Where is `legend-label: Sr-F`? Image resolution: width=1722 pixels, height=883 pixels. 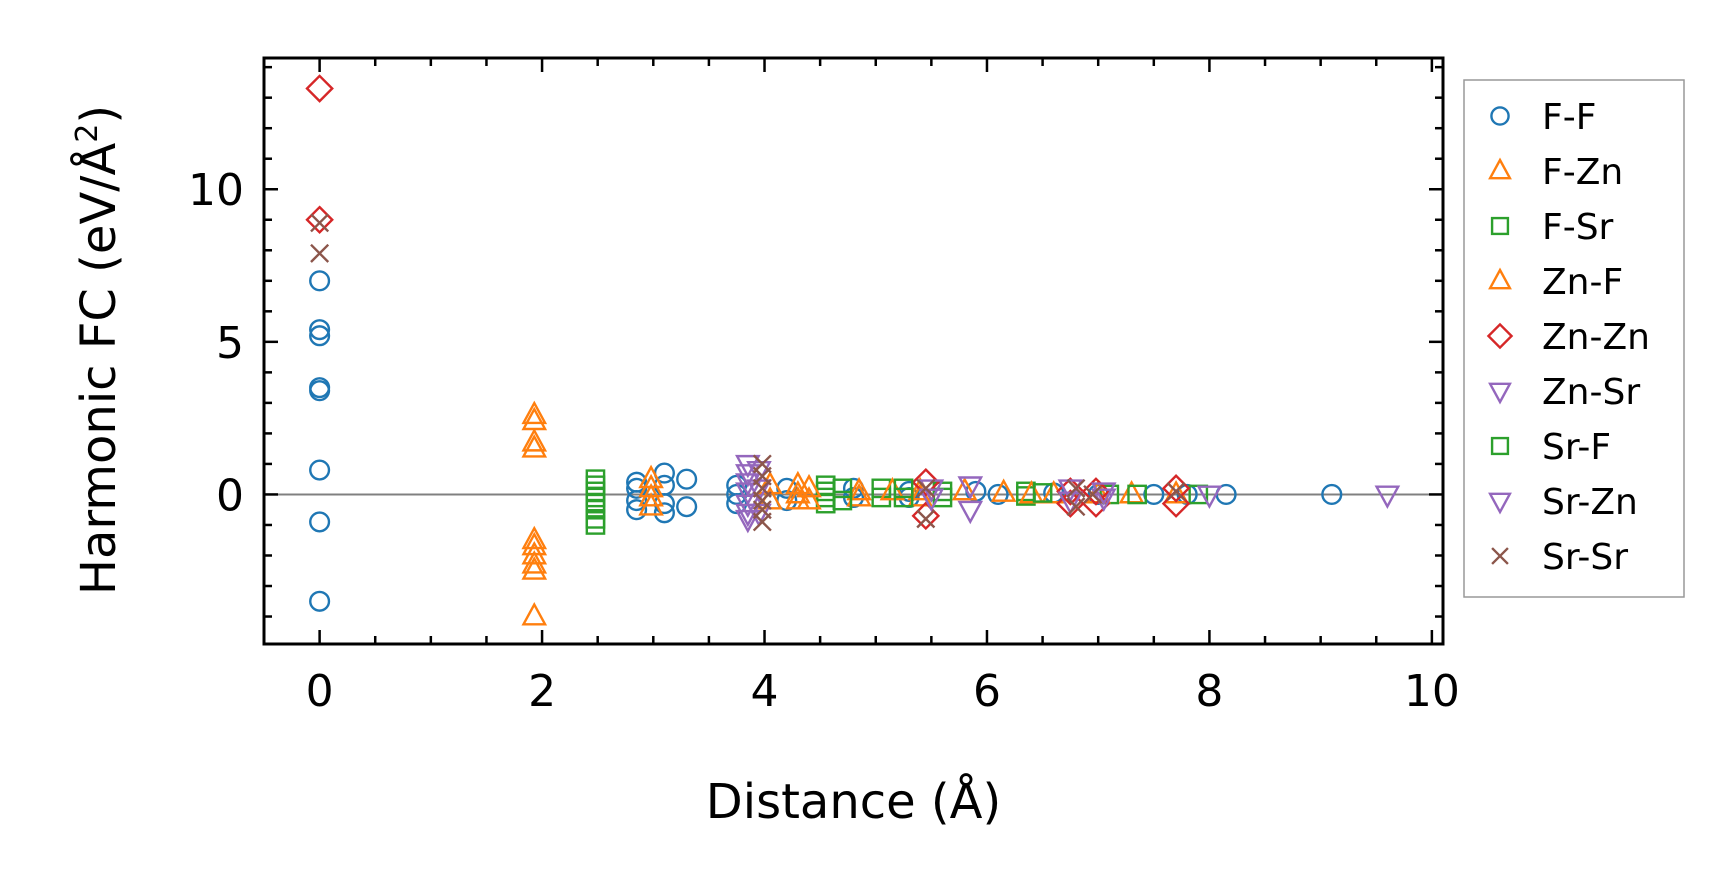
legend-label: Sr-F is located at coordinates (1576, 447).